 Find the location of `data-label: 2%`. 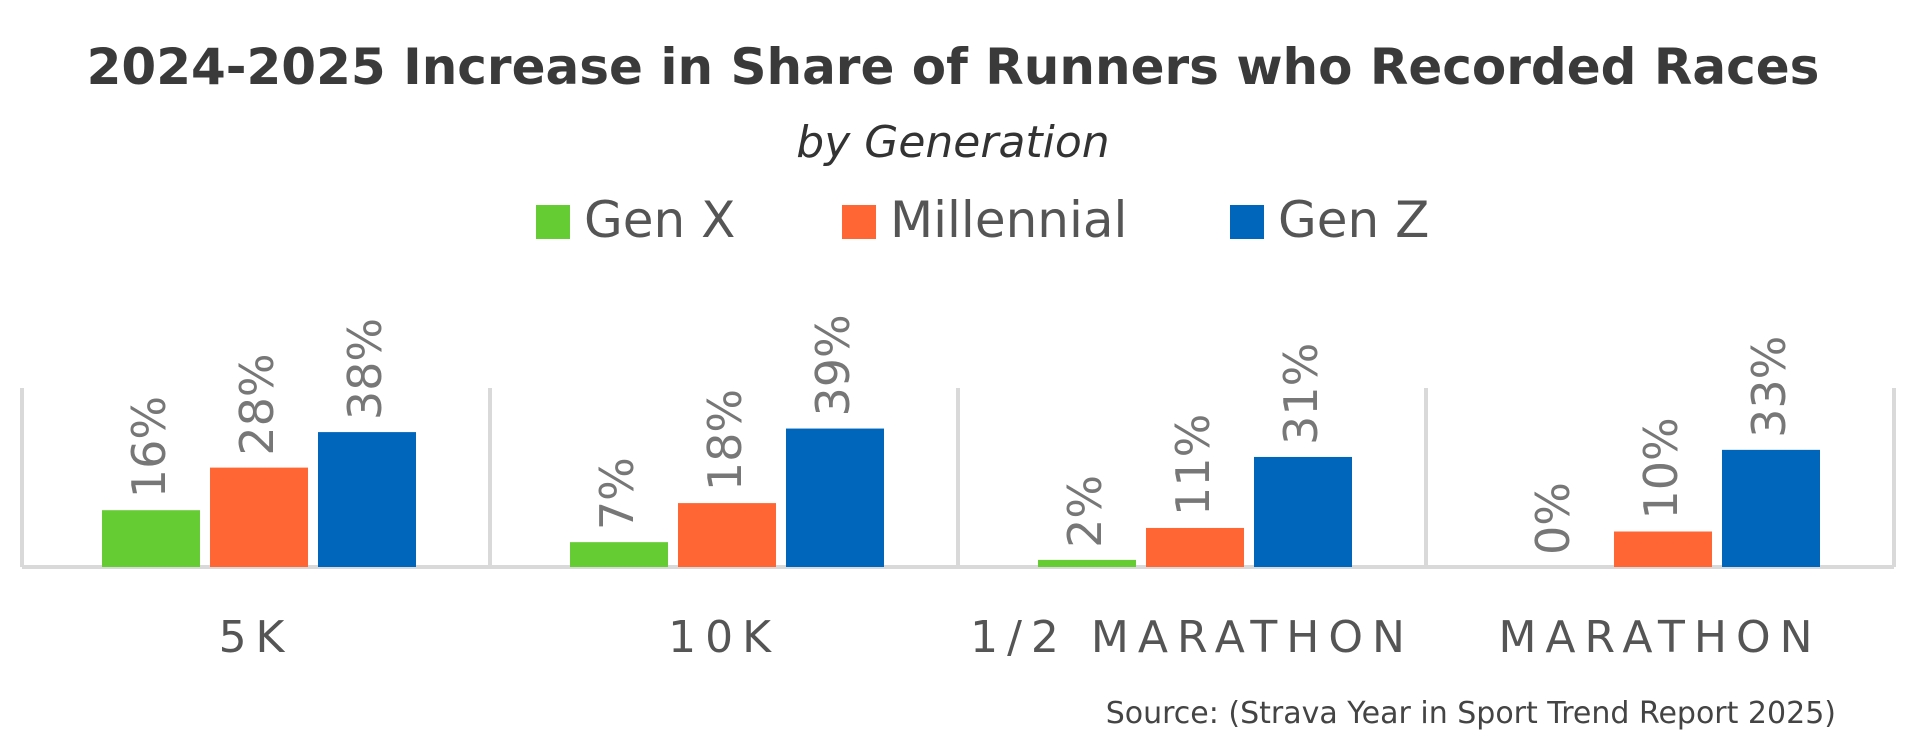

data-label: 2% is located at coordinates (1085, 511).